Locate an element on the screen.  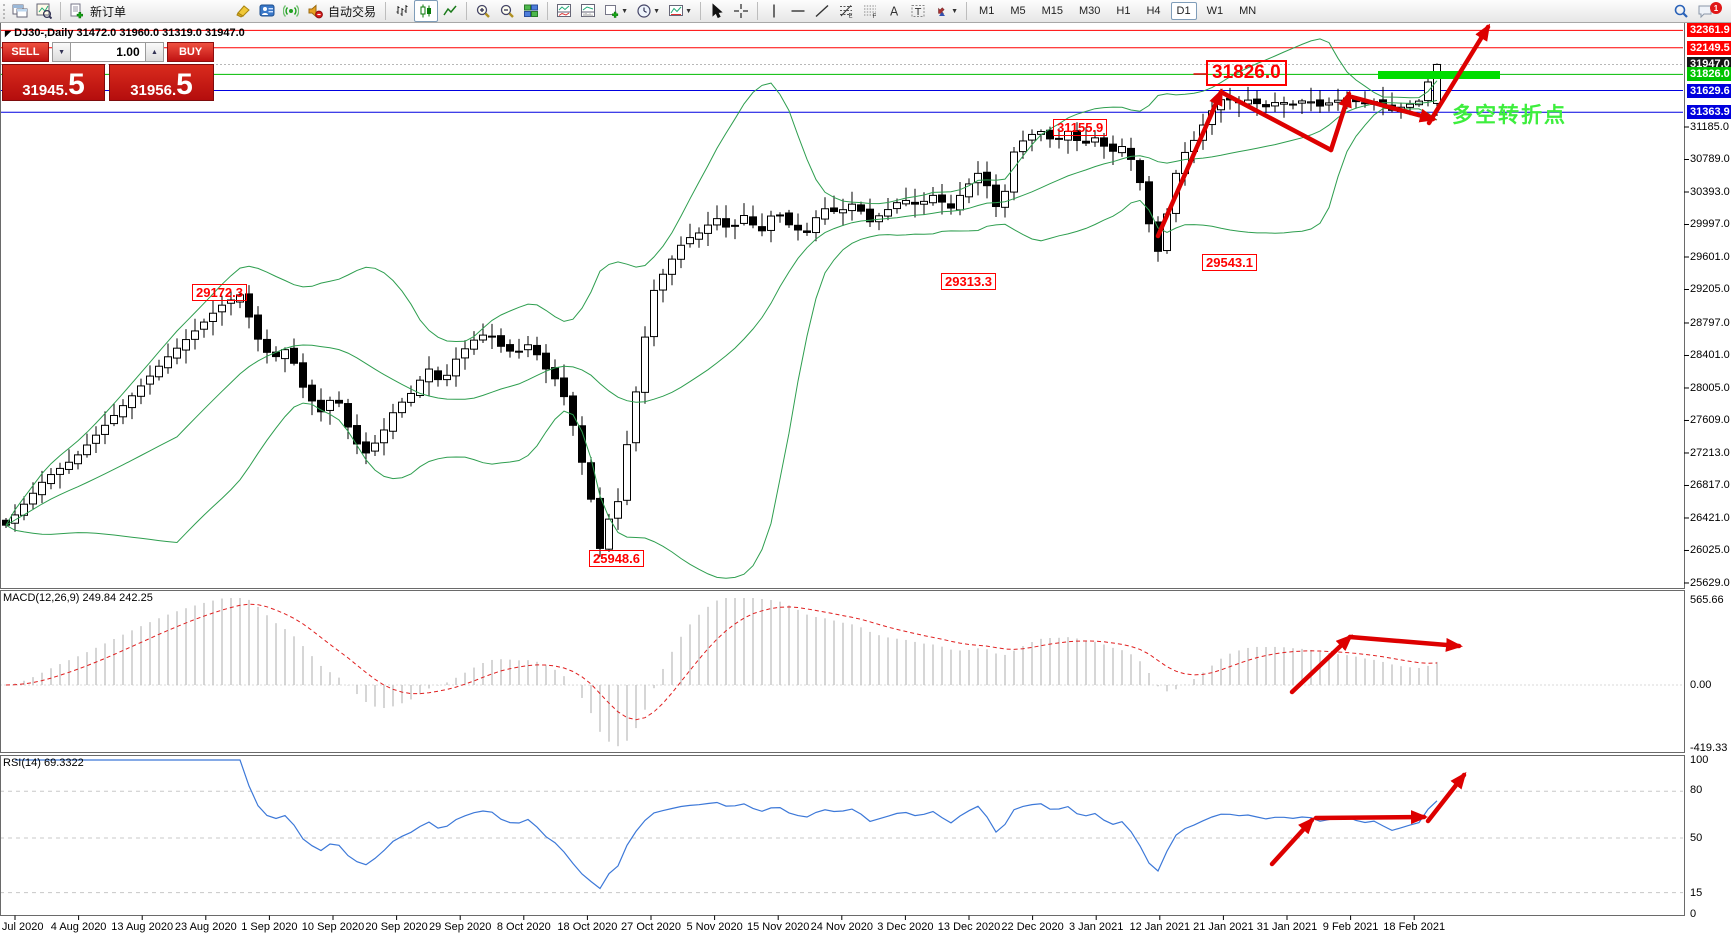
price-annotation-29313.3: 29313.3 is located at coordinates (968, 281).